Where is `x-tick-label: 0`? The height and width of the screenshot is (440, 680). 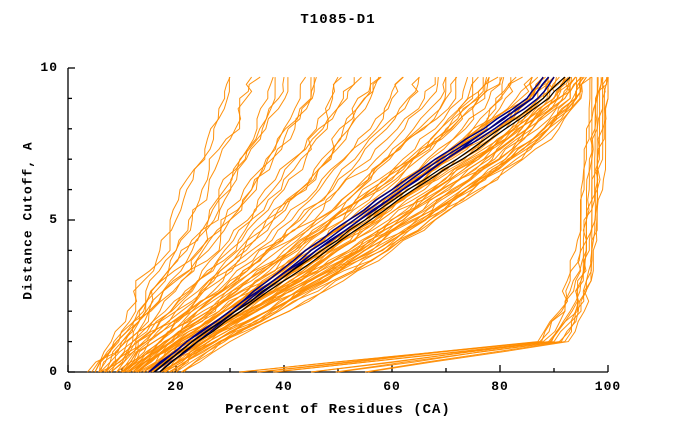
x-tick-label: 0 is located at coordinates (68, 386).